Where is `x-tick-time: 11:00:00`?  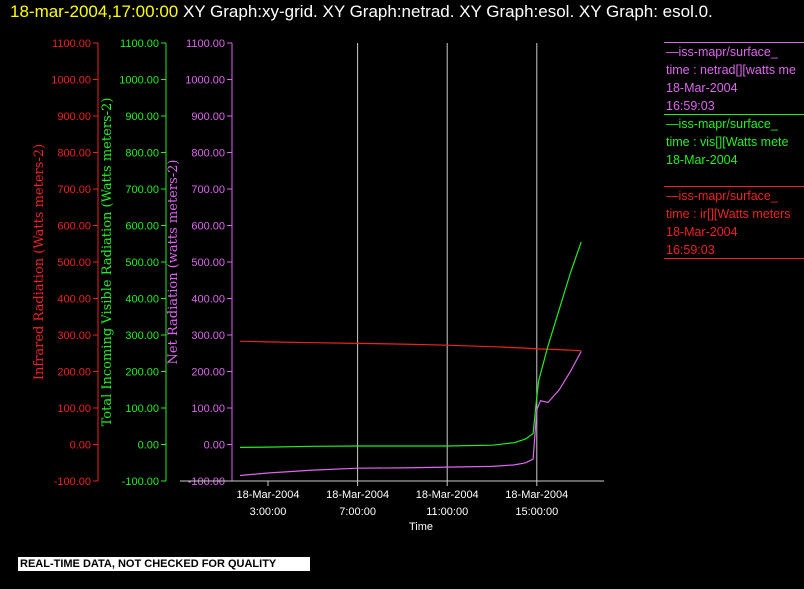 x-tick-time: 11:00:00 is located at coordinates (447, 512).